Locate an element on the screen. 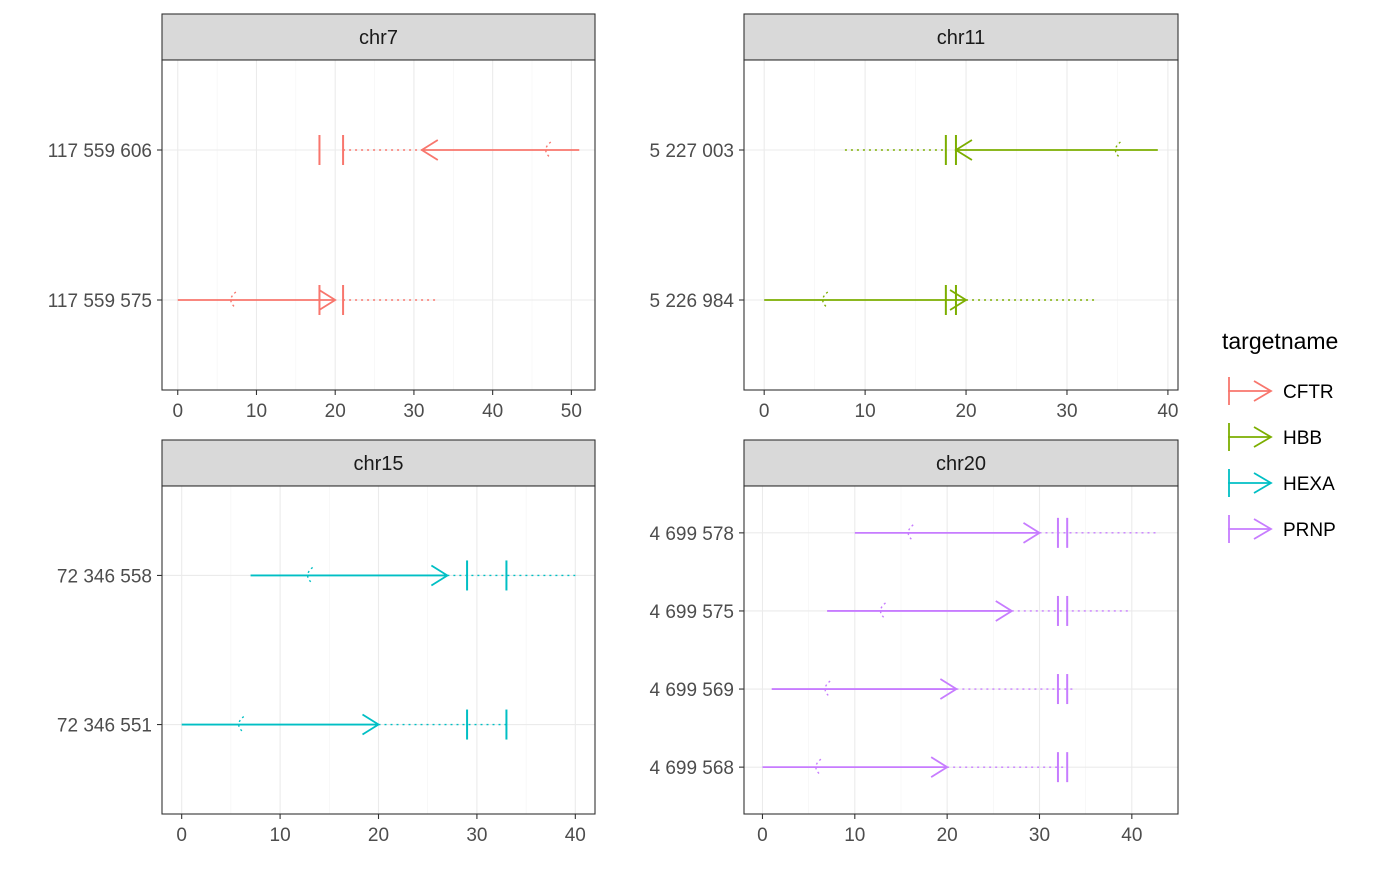  y-tick-label: 5 227 003 is located at coordinates (691, 151).